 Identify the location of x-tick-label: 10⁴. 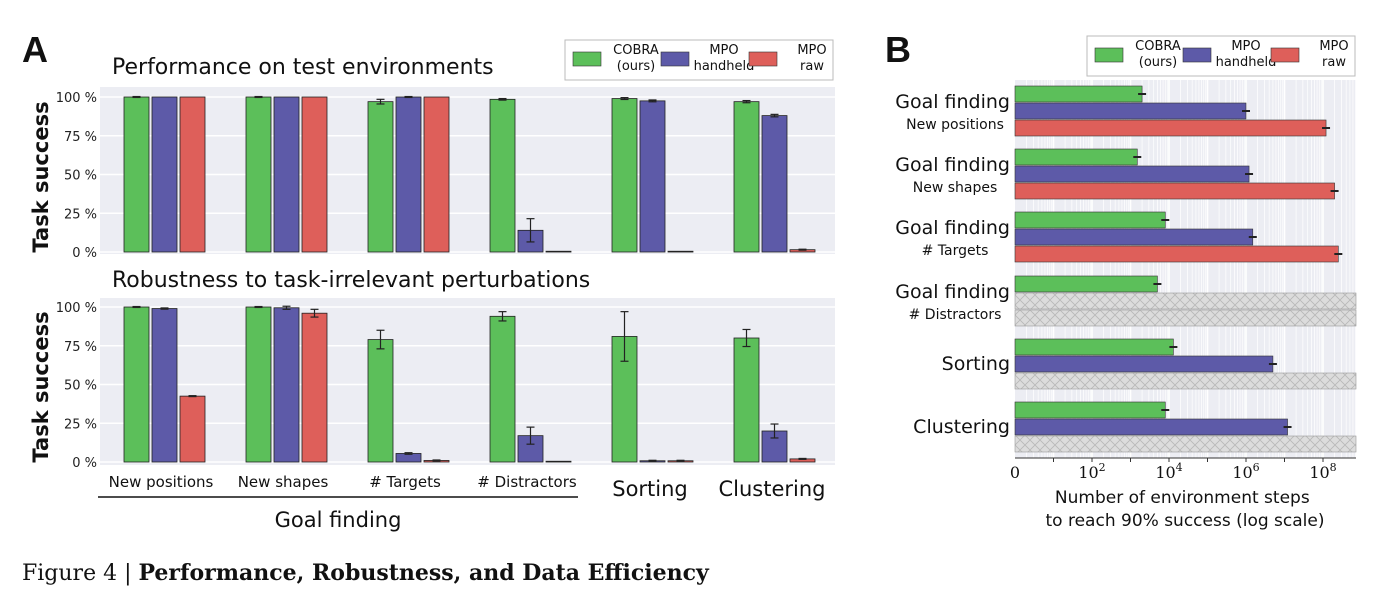
(1168, 471).